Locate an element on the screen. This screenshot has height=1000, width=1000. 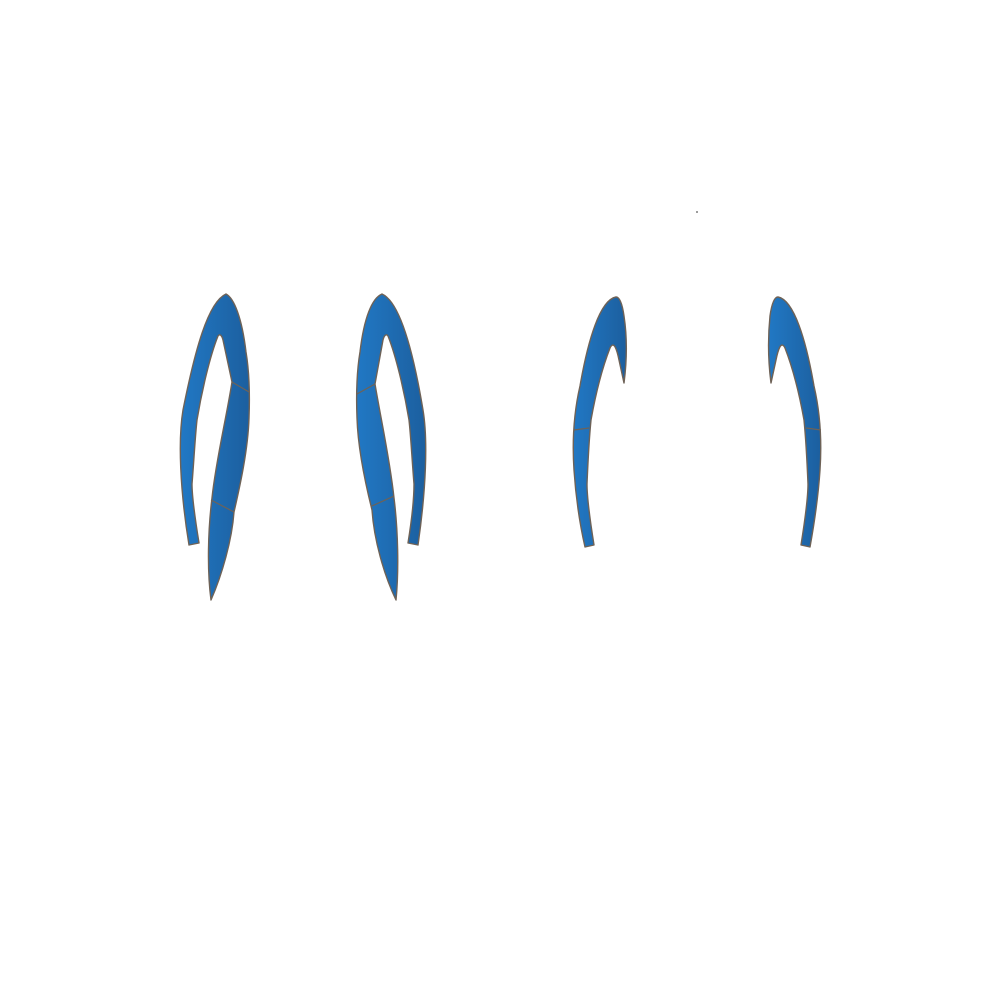
loop-right-outer-strip is located at coordinates (391, 447).